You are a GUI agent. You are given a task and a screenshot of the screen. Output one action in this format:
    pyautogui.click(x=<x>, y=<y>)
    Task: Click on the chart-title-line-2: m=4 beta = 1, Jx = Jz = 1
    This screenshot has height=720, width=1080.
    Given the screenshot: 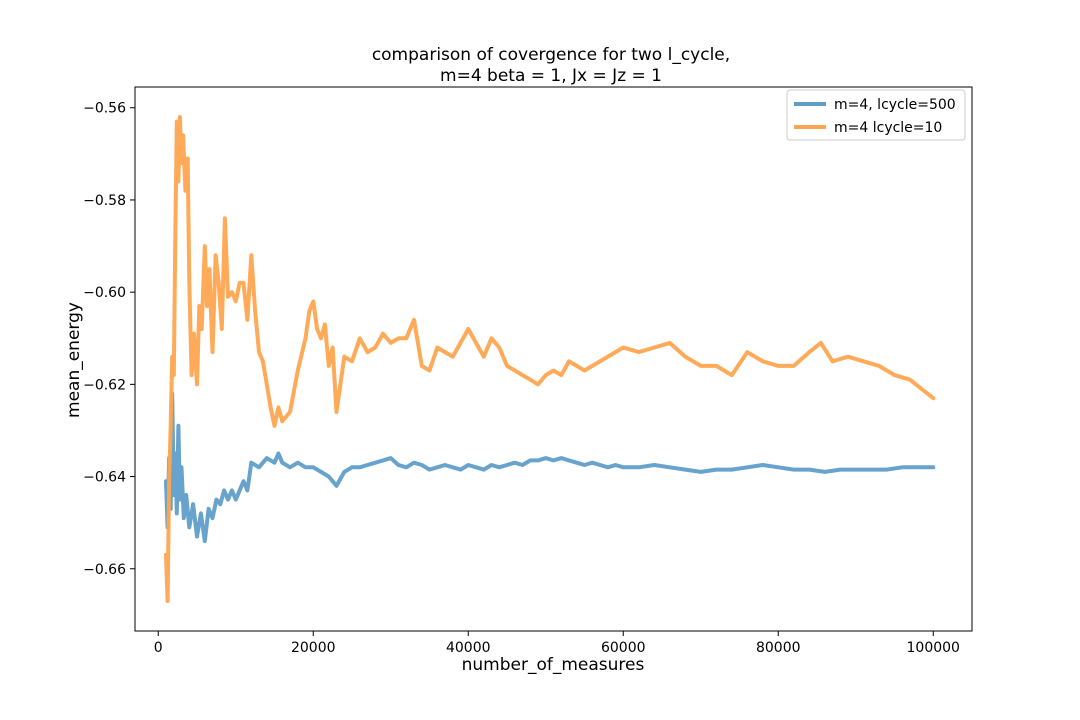 What is the action you would take?
    pyautogui.click(x=551, y=76)
    